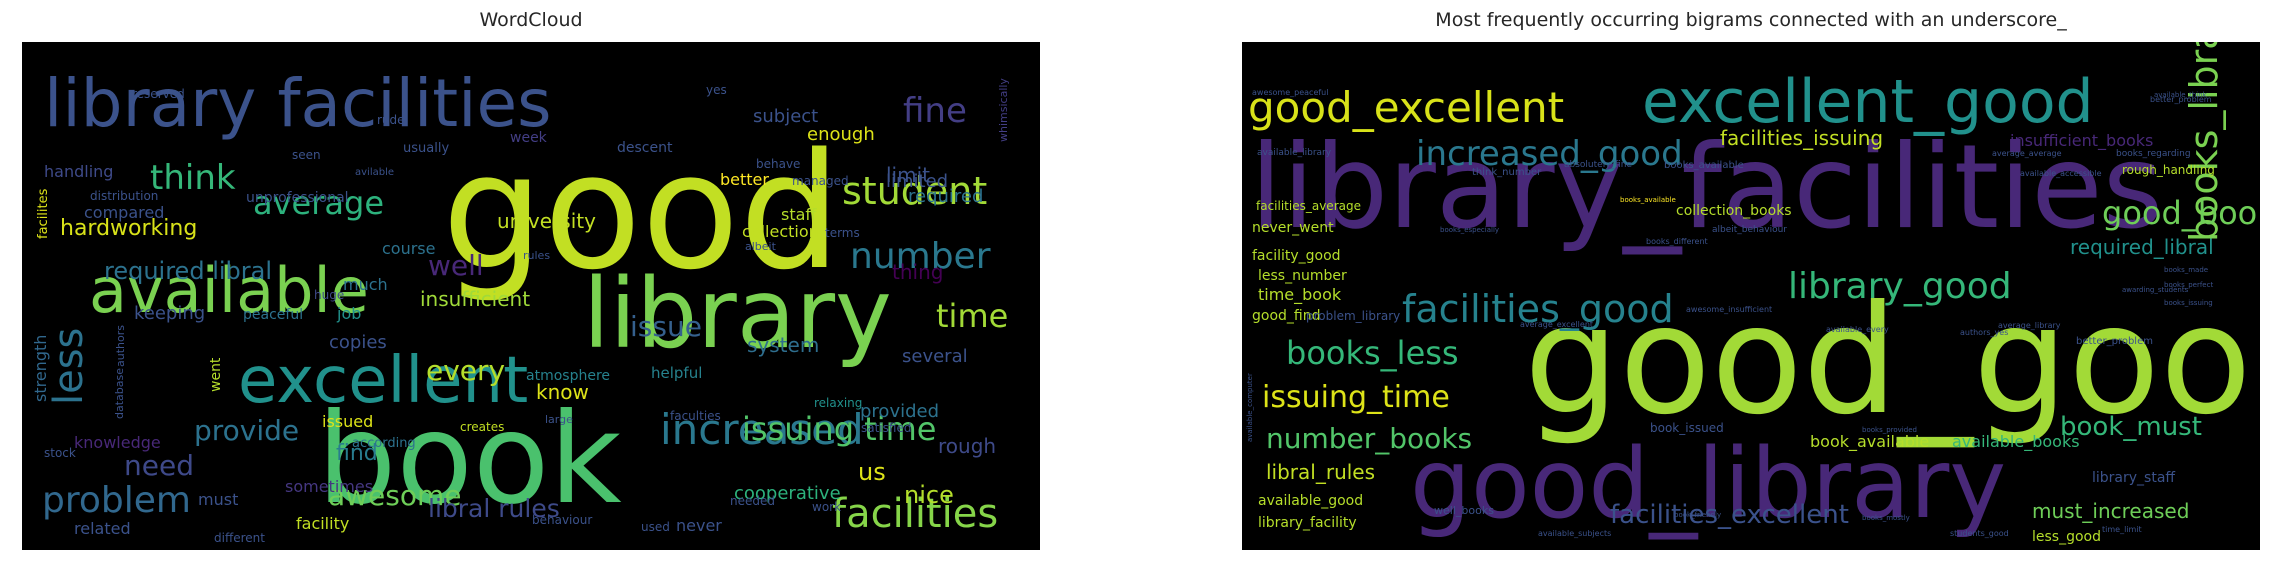  Describe the element at coordinates (1598, 165) in the screenshot. I see `bigram-absolutely-fine: absolutely_fine` at that location.